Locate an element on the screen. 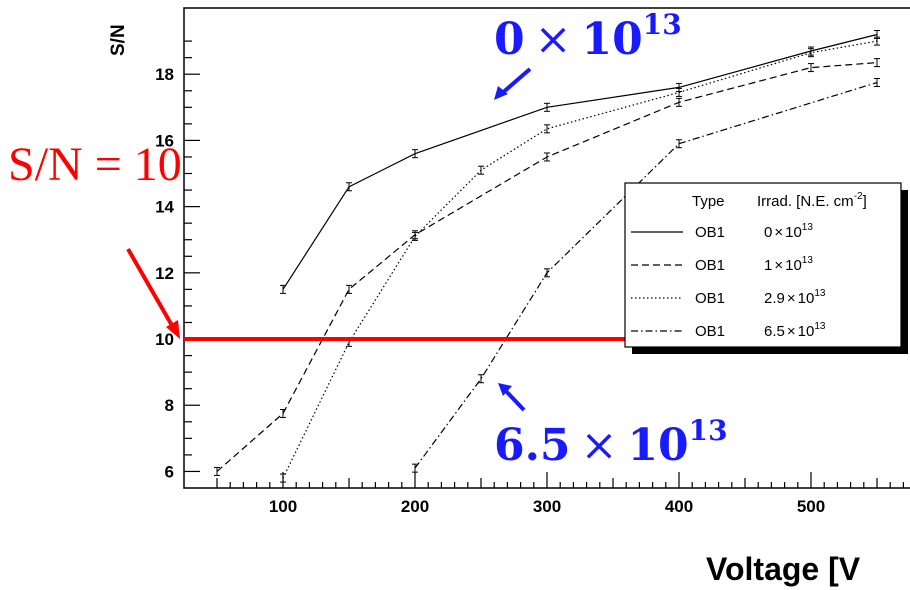  y-tick-label: 12 is located at coordinates (164, 273).